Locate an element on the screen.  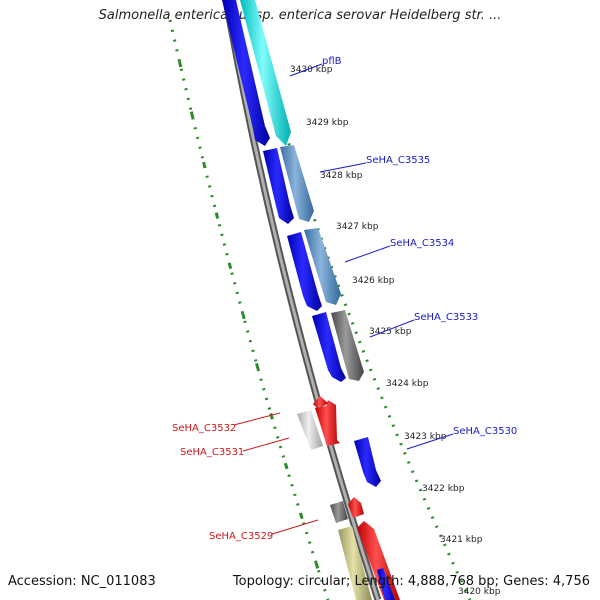
gene-feature-red-arrow is located at coordinates (320, 401).